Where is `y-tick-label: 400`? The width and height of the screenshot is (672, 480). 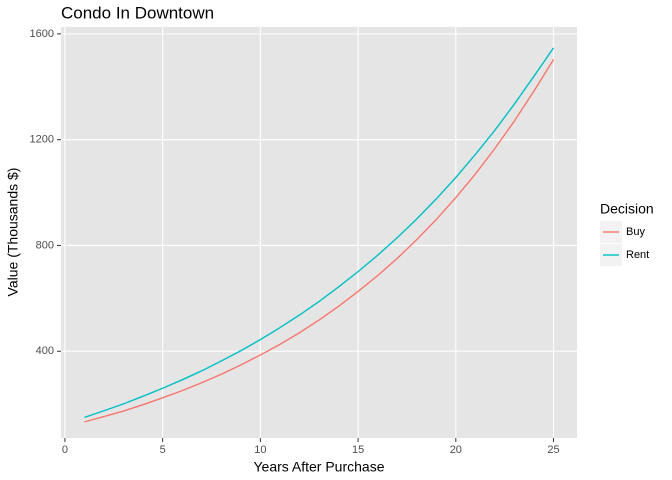
y-tick-label: 400 is located at coordinates (45, 351).